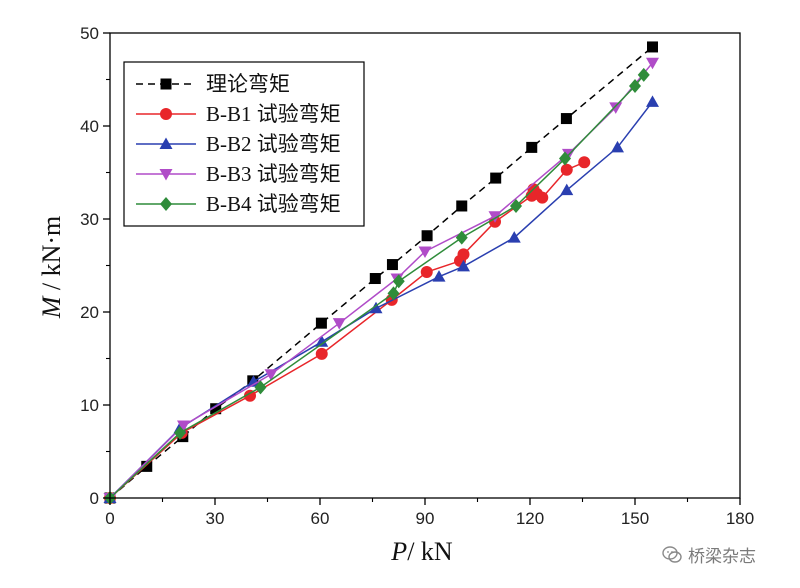 This screenshot has height=588, width=800. What do you see at coordinates (398, 551) in the screenshot?
I see `x-axis-variable: P` at bounding box center [398, 551].